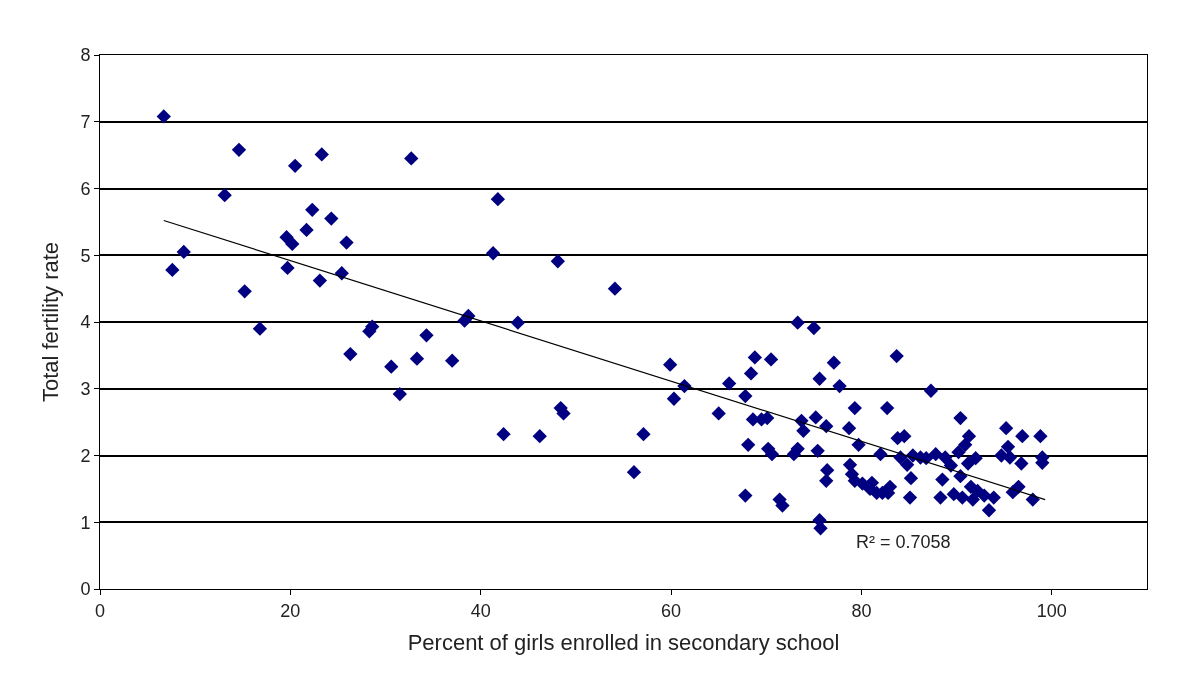  I want to click on y-tick-label: 5, so click(85, 255).